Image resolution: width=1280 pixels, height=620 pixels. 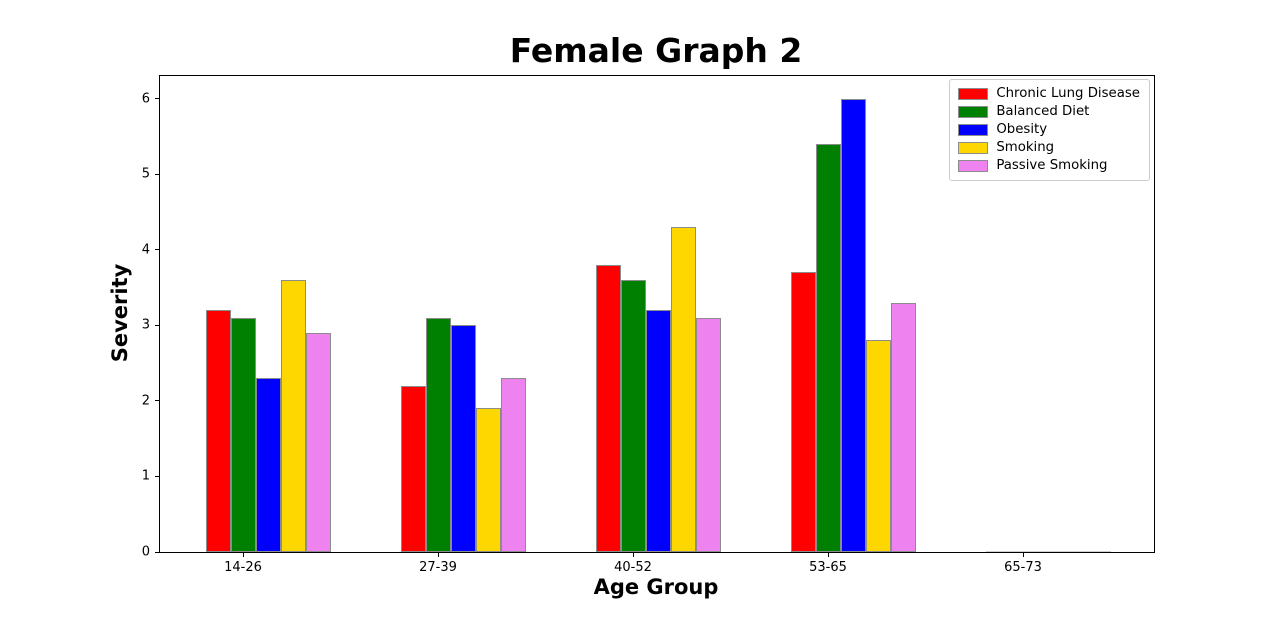 I want to click on legend-label: Balanced Diet, so click(x=1043, y=111).